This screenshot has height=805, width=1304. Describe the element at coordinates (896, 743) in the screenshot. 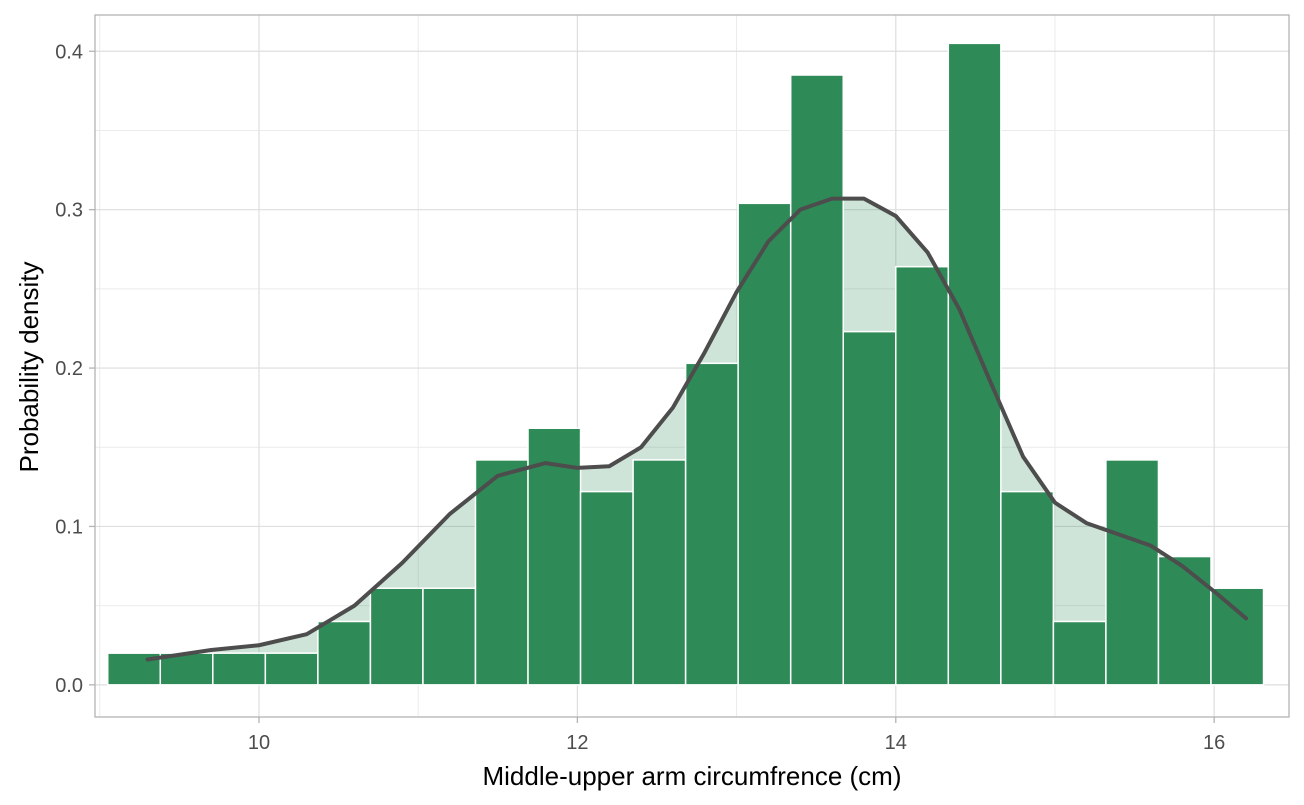

I see `x-tick-label: 14` at that location.